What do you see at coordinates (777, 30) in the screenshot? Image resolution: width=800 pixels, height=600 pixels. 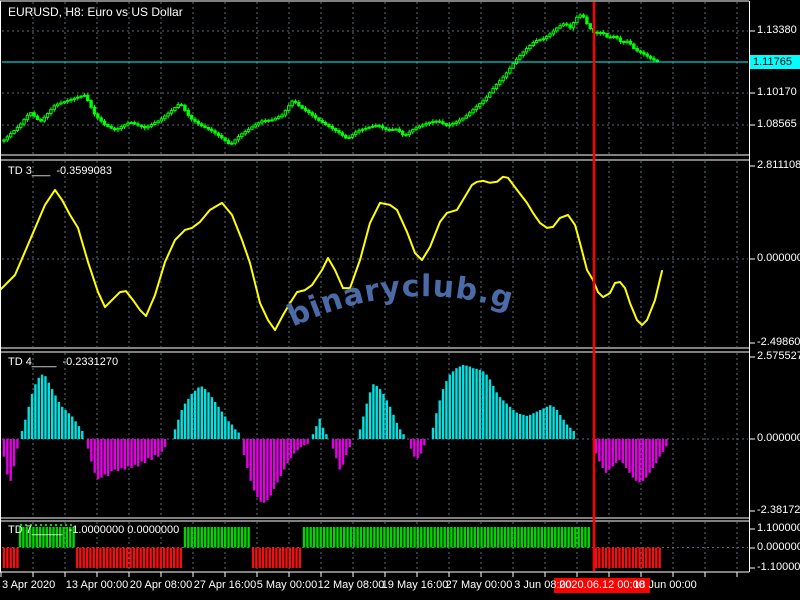 I see `price-scale-label: 1.13380` at bounding box center [777, 30].